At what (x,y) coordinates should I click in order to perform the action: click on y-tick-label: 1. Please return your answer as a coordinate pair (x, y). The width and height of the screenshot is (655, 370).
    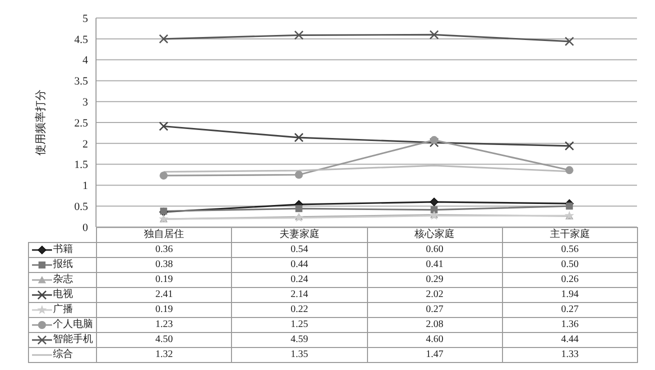
    Looking at the image, I should click on (85, 186).